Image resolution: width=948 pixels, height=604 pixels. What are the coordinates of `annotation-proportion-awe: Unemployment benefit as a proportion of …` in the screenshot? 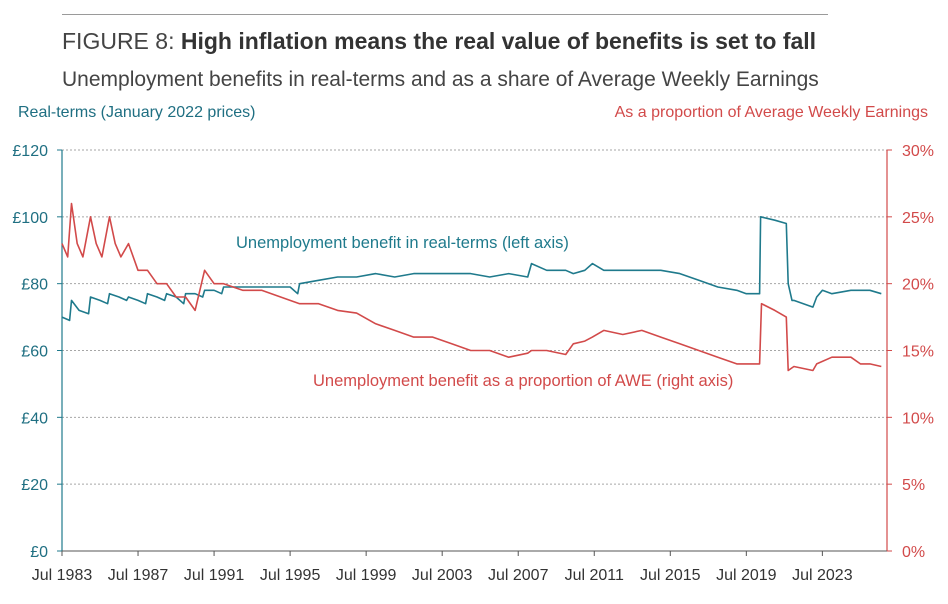 It's located at (523, 381).